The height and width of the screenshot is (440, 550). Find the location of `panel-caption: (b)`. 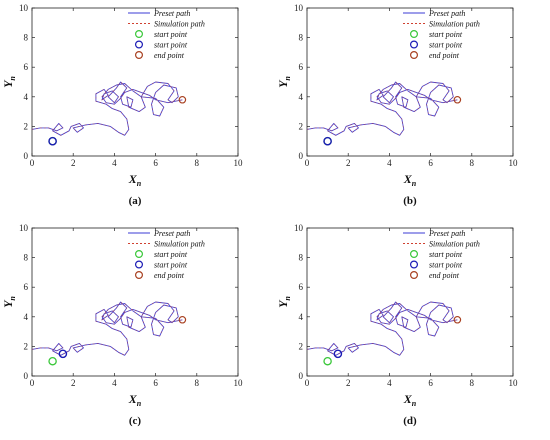

panel-caption: (b) is located at coordinates (410, 201).